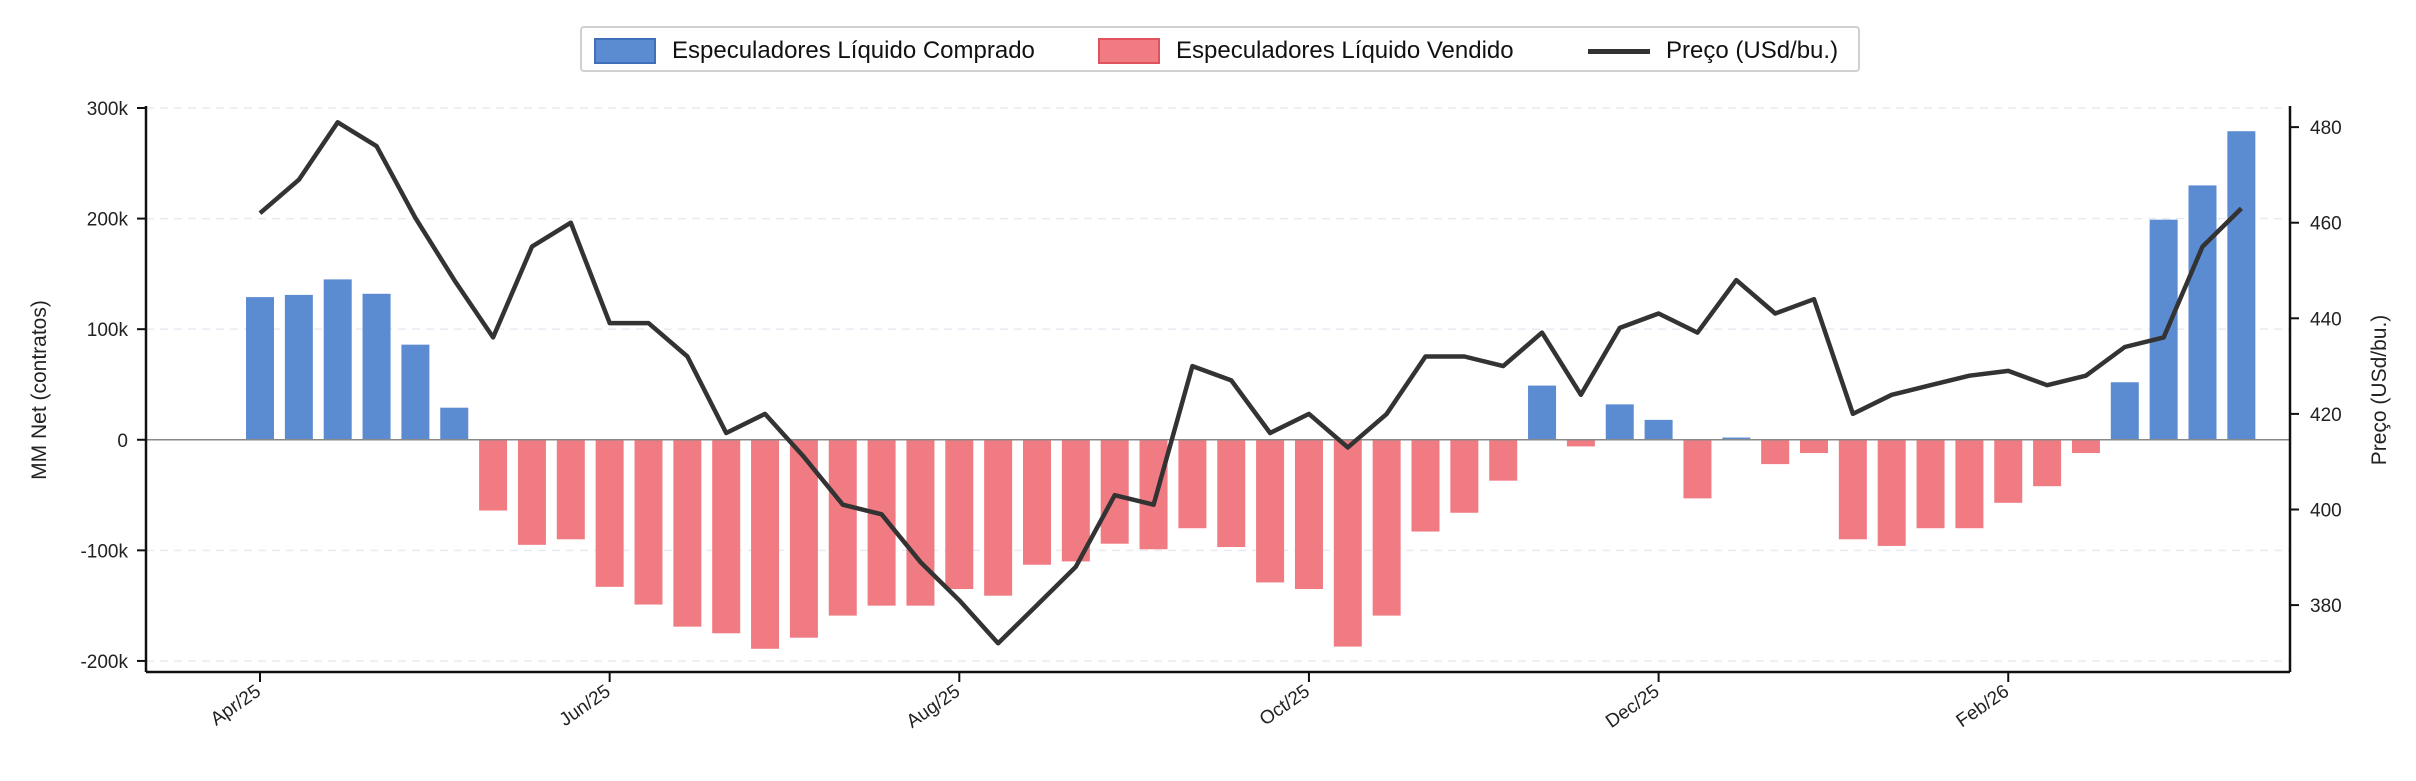  Describe the element at coordinates (2326, 510) in the screenshot. I see `right-tick-label: 400` at that location.